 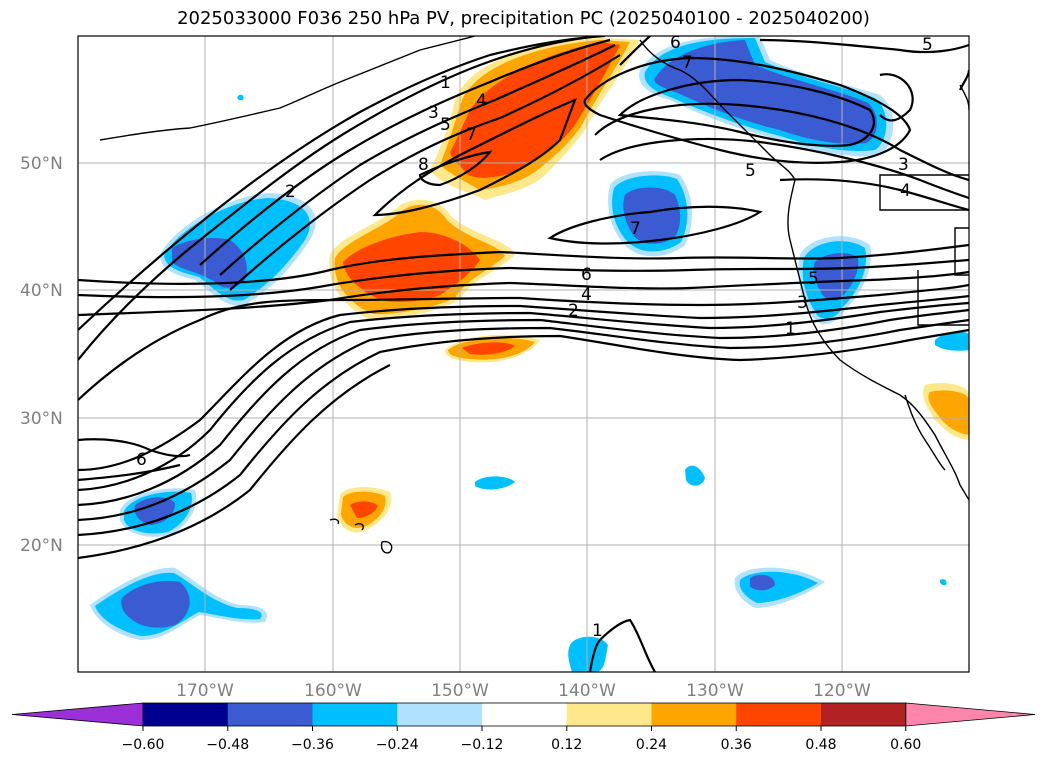 I want to click on colorbar-tick-label: 0.48, so click(x=820, y=745).